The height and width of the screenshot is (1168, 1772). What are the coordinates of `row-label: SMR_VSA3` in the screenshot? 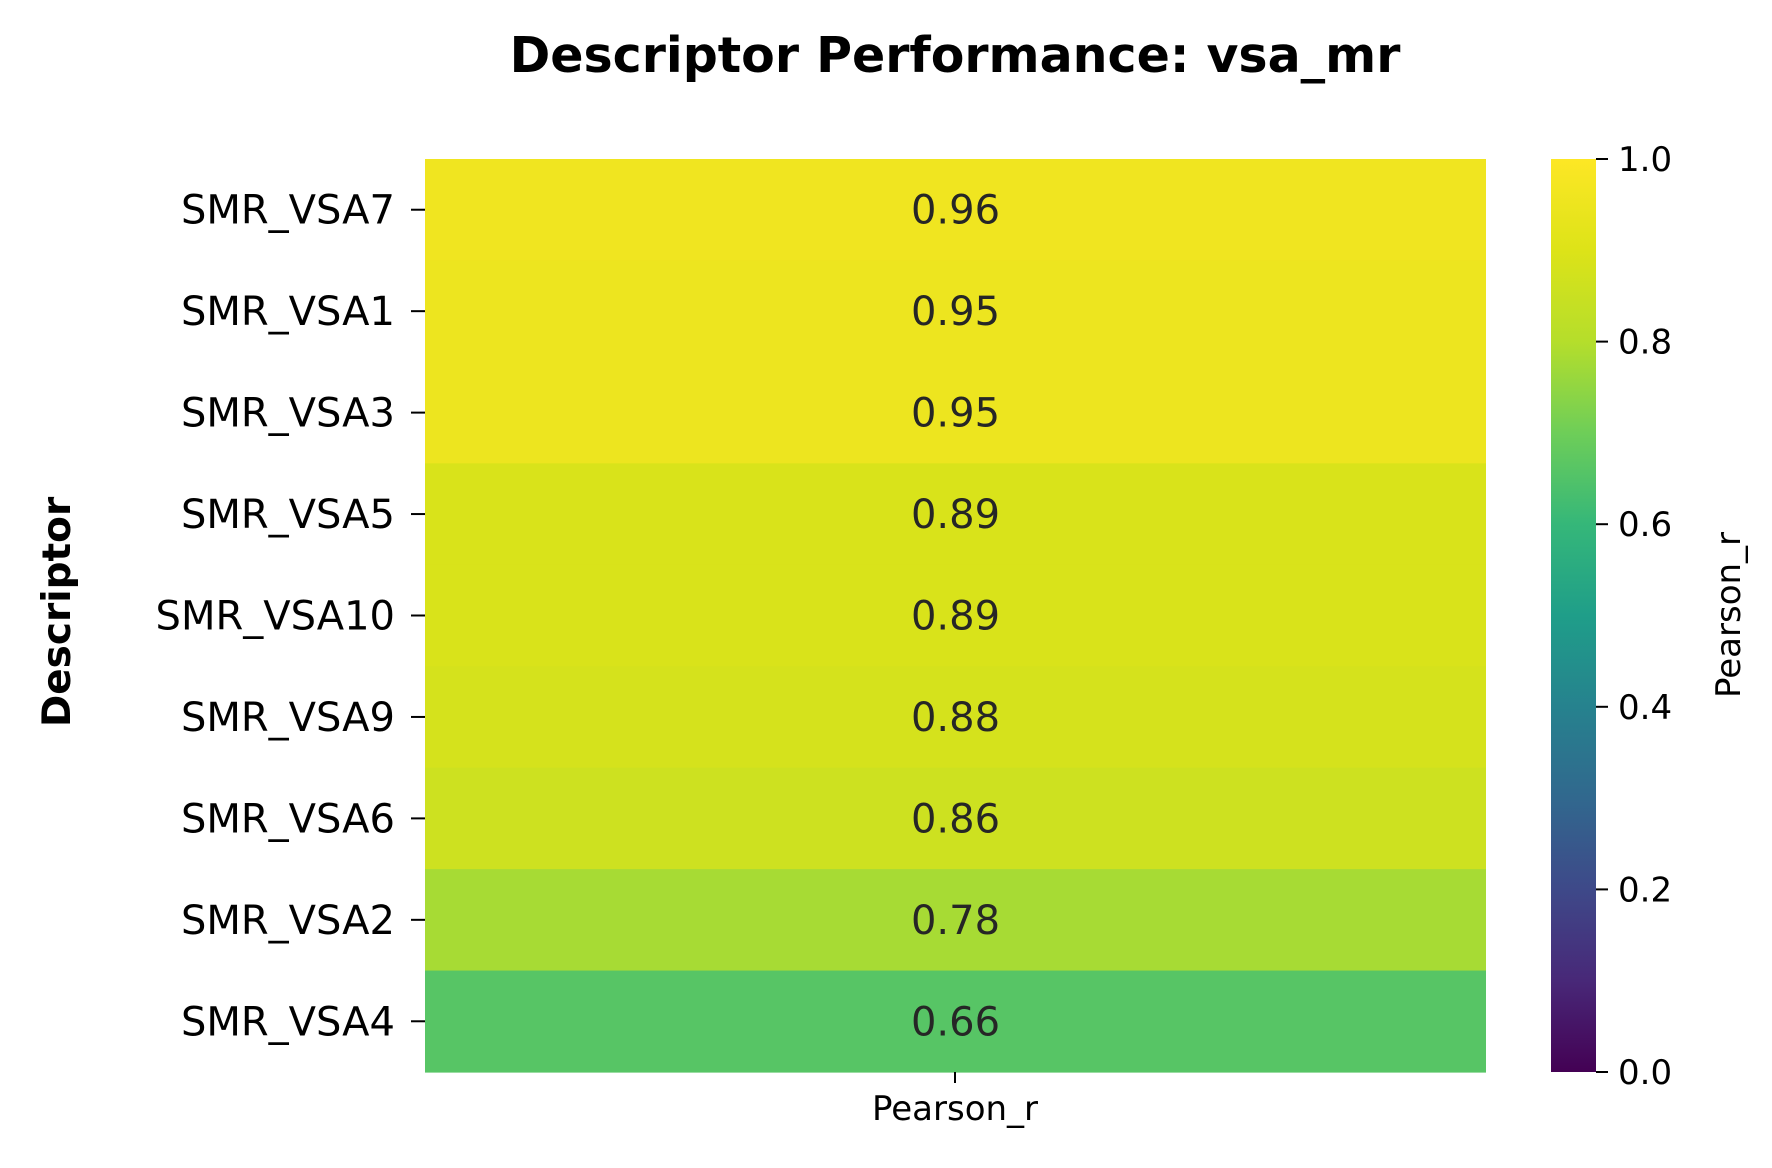 It's located at (288, 414).